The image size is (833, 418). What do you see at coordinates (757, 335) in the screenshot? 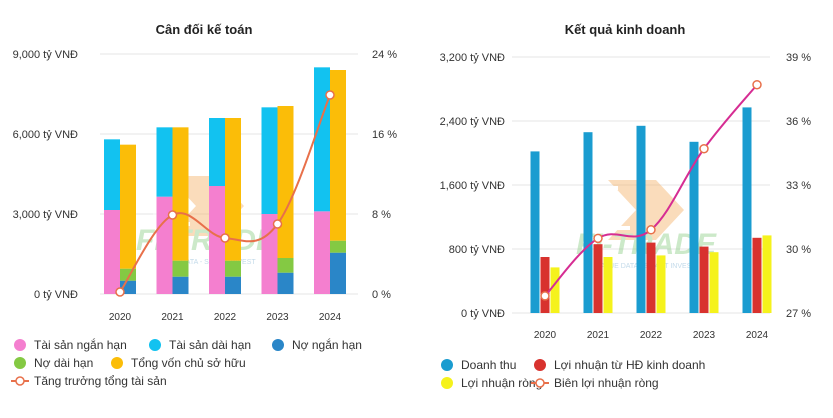
I see `x-tick-label: 2024` at bounding box center [757, 335].